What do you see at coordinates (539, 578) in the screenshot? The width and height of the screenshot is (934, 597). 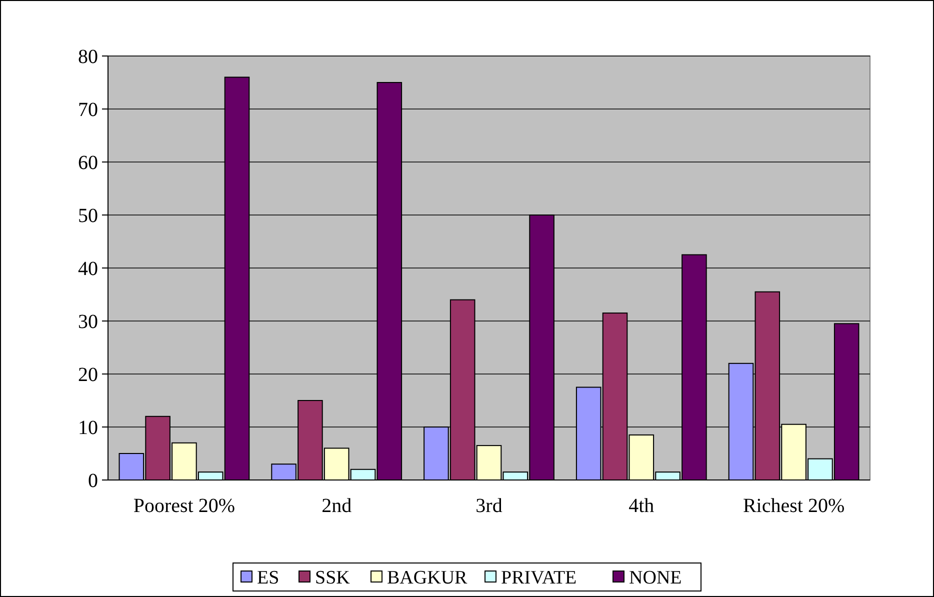 I see `legend-label: PRIVATE` at bounding box center [539, 578].